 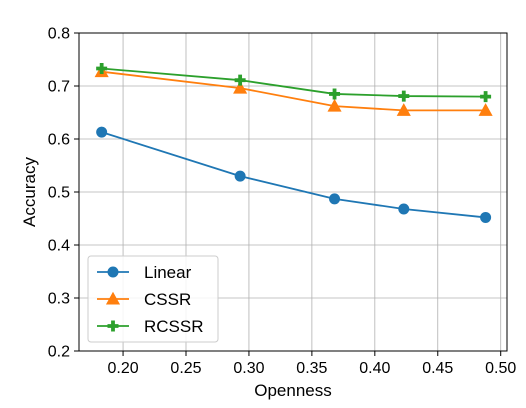 What do you see at coordinates (59, 140) in the screenshot?
I see `y-tick-label-4: 0.6` at bounding box center [59, 140].